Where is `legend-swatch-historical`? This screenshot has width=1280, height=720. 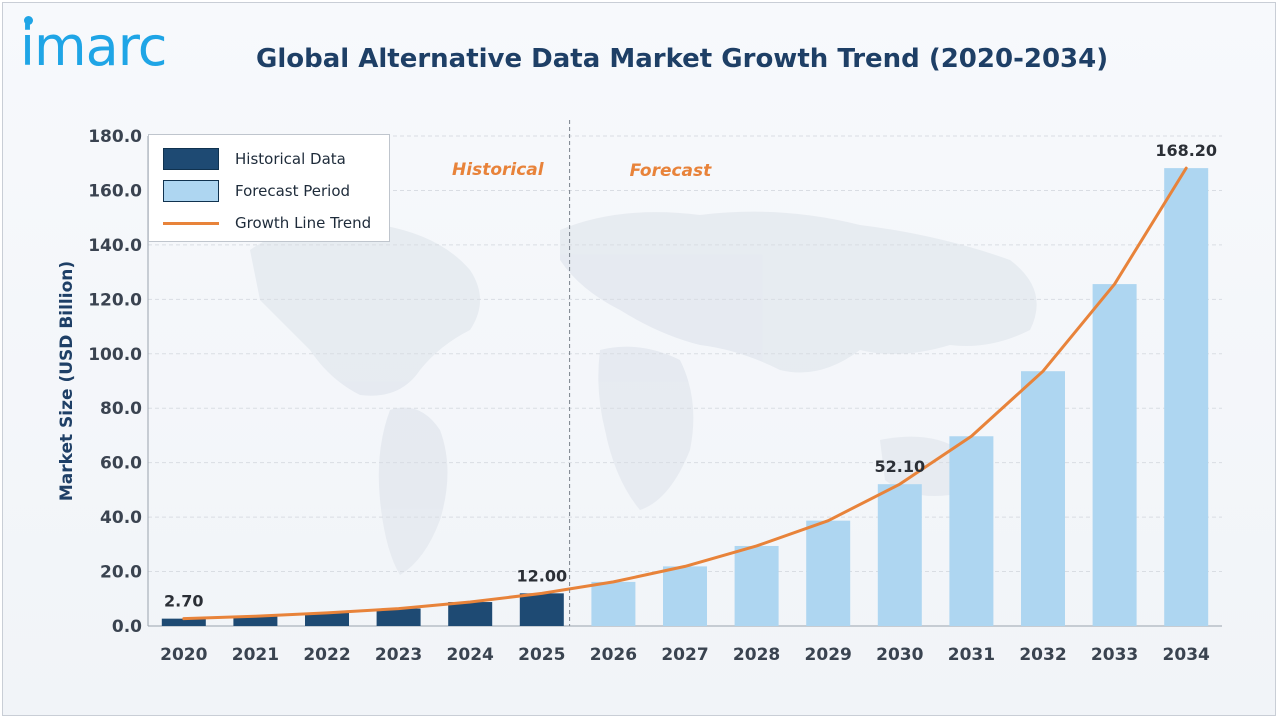 legend-swatch-historical is located at coordinates (191, 159).